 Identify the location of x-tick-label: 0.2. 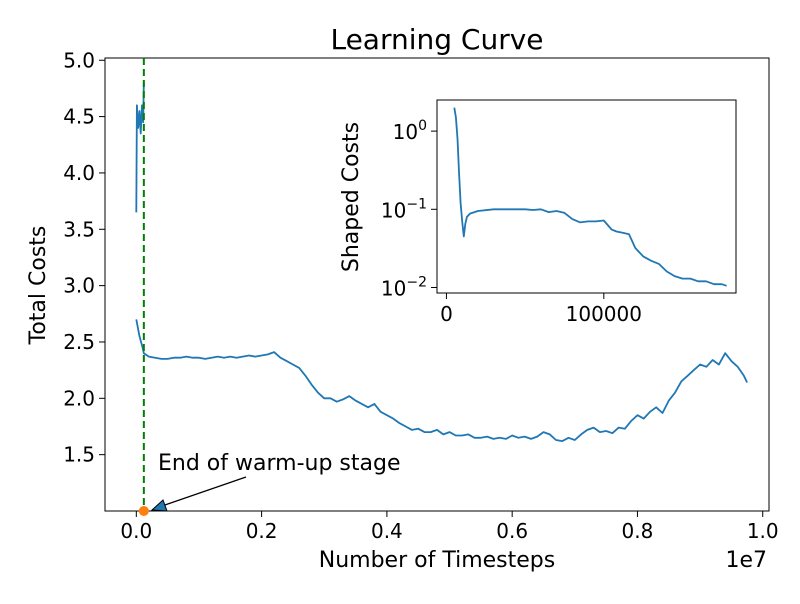
(262, 531).